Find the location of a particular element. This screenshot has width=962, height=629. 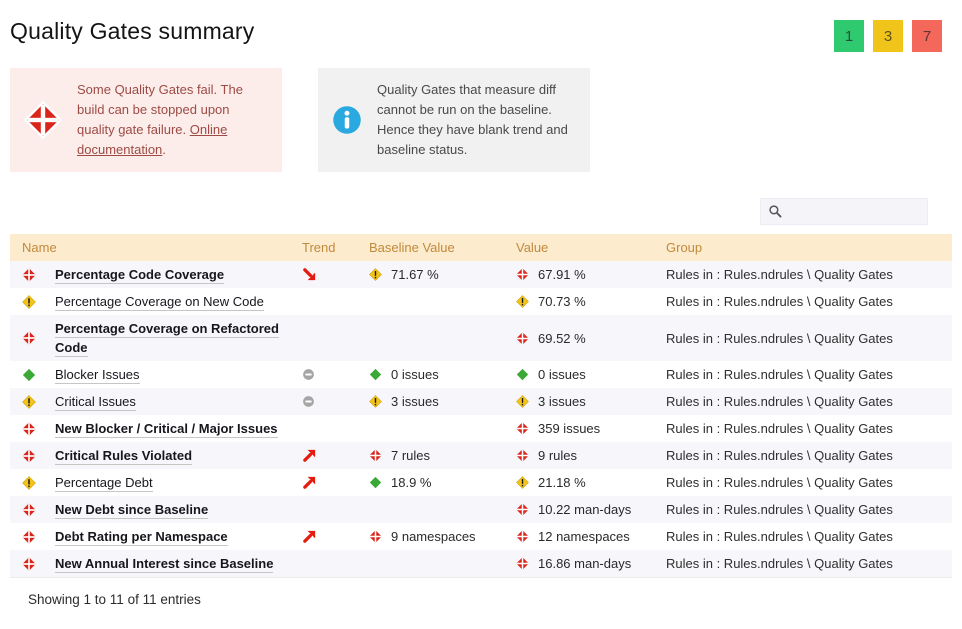

value-cell: 3 issues is located at coordinates (585, 401).